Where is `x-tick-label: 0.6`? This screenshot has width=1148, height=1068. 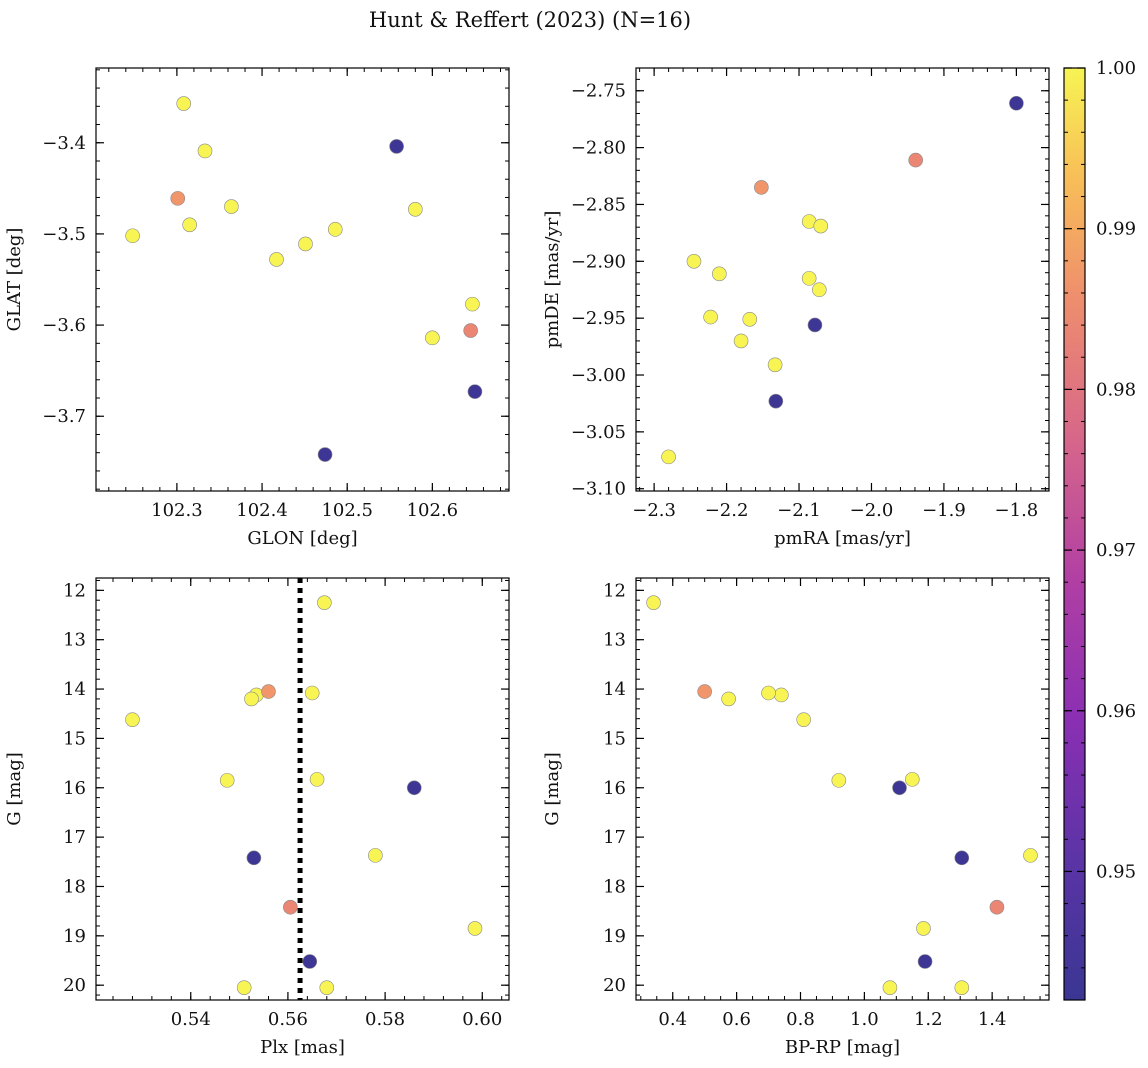 x-tick-label: 0.6 is located at coordinates (736, 1019).